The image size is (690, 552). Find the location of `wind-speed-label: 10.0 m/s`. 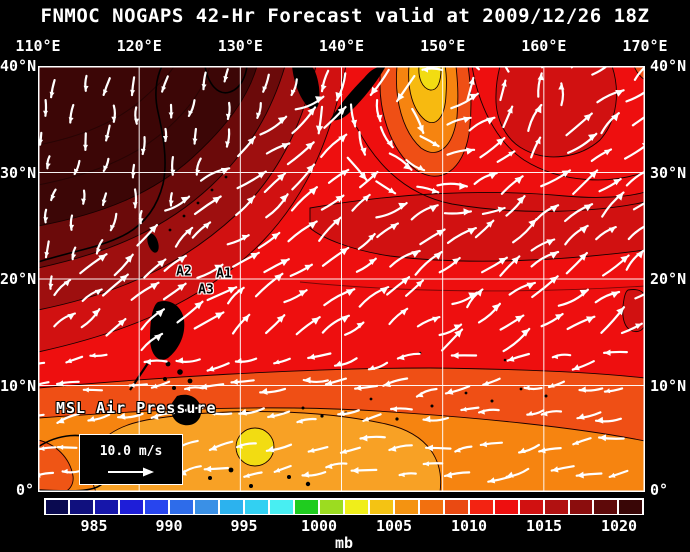

wind-speed-label: 10.0 m/s is located at coordinates (131, 451).